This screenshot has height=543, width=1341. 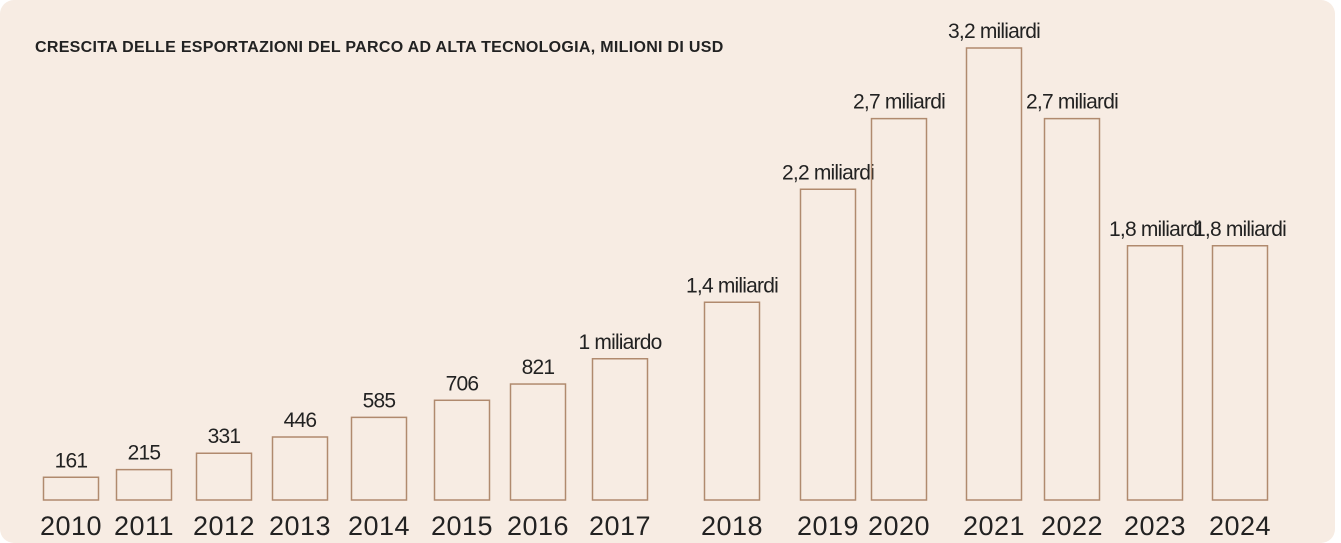 What do you see at coordinates (71, 526) in the screenshot?
I see `x-tick-label: 2010` at bounding box center [71, 526].